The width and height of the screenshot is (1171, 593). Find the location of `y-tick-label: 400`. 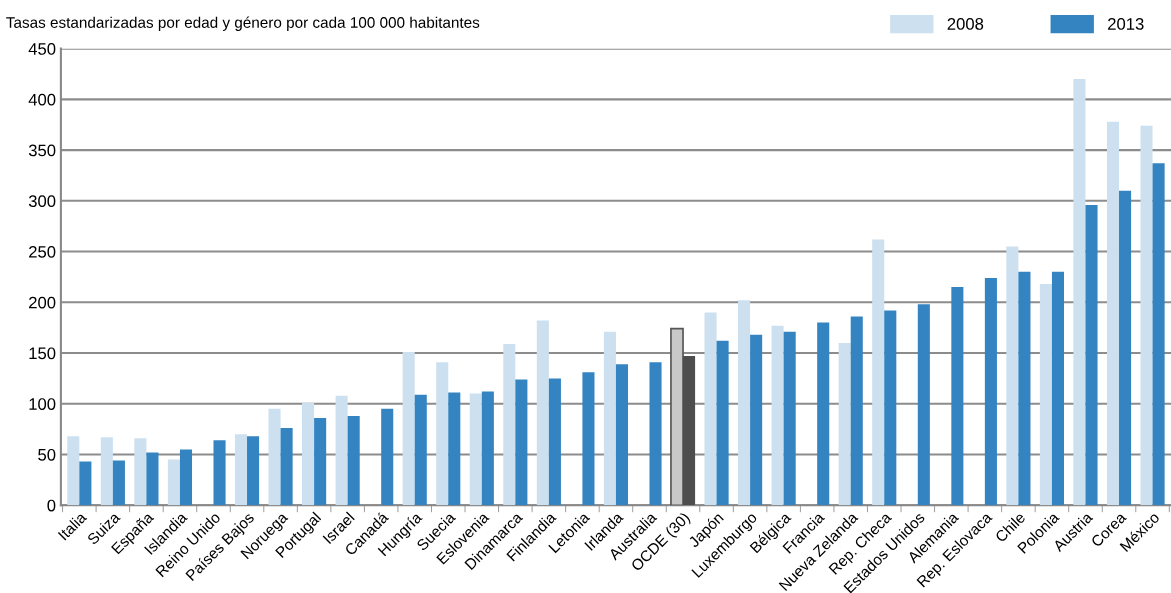

y-tick-label: 400 is located at coordinates (42, 99).